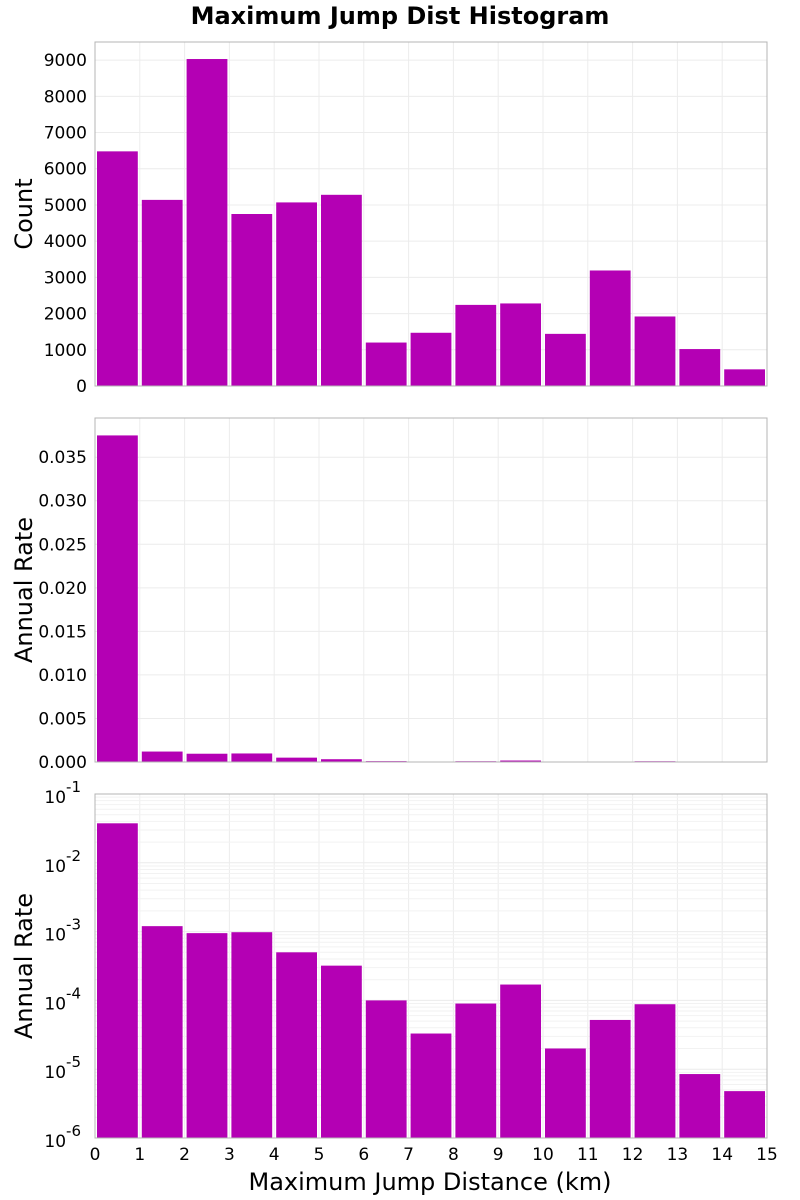 The width and height of the screenshot is (800, 1200). What do you see at coordinates (62, 632) in the screenshot?
I see `y-tick-label: 0.015` at bounding box center [62, 632].